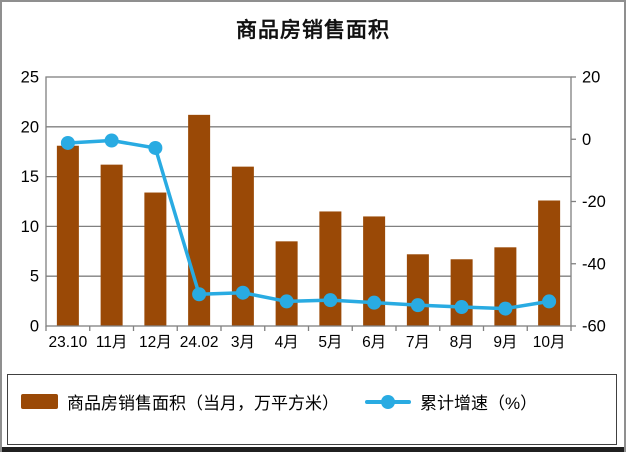 The height and width of the screenshot is (452, 626). Describe the element at coordinates (306, 342) in the screenshot. I see `x-axis-labels: 23.10 11月 12月 24.02 3月 4月 5月 6月 7月 8月 9月 10月` at that location.